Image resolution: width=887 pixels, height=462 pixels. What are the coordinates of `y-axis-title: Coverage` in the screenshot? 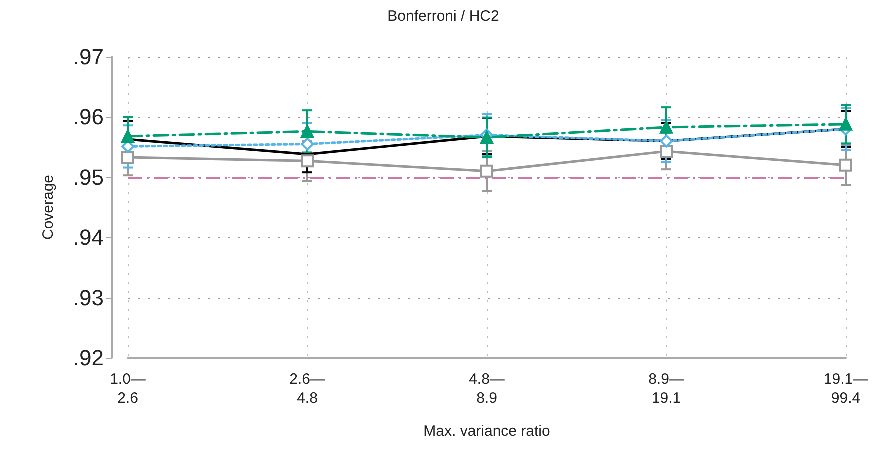 It's located at (48, 207).